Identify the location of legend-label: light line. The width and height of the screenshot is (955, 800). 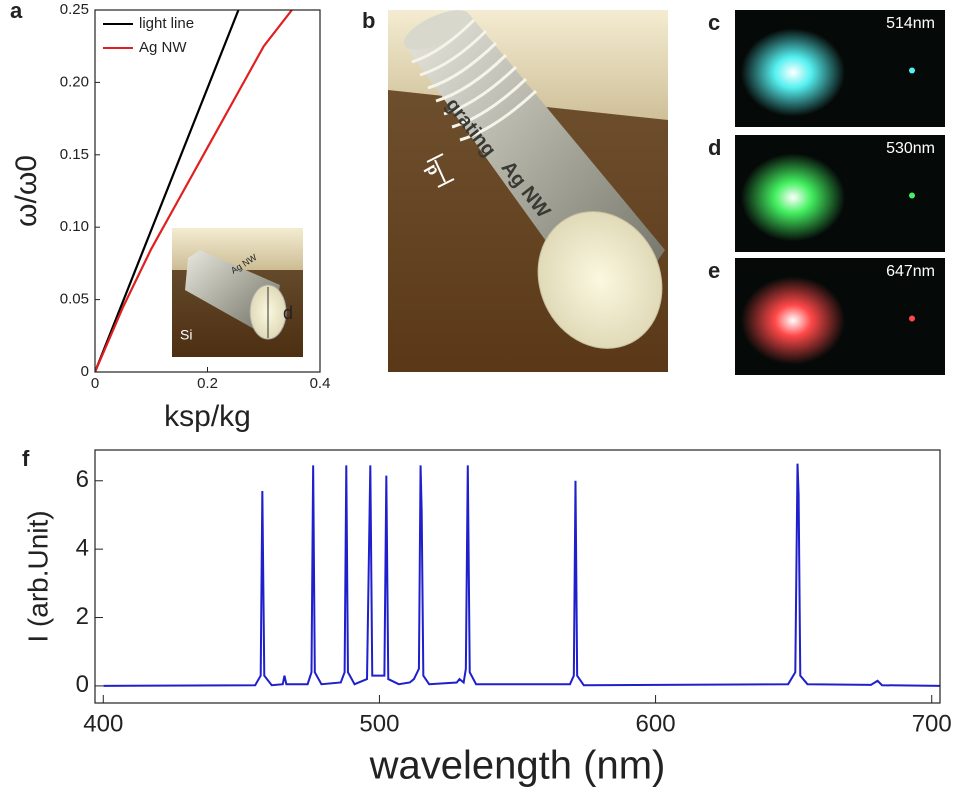
(166, 23).